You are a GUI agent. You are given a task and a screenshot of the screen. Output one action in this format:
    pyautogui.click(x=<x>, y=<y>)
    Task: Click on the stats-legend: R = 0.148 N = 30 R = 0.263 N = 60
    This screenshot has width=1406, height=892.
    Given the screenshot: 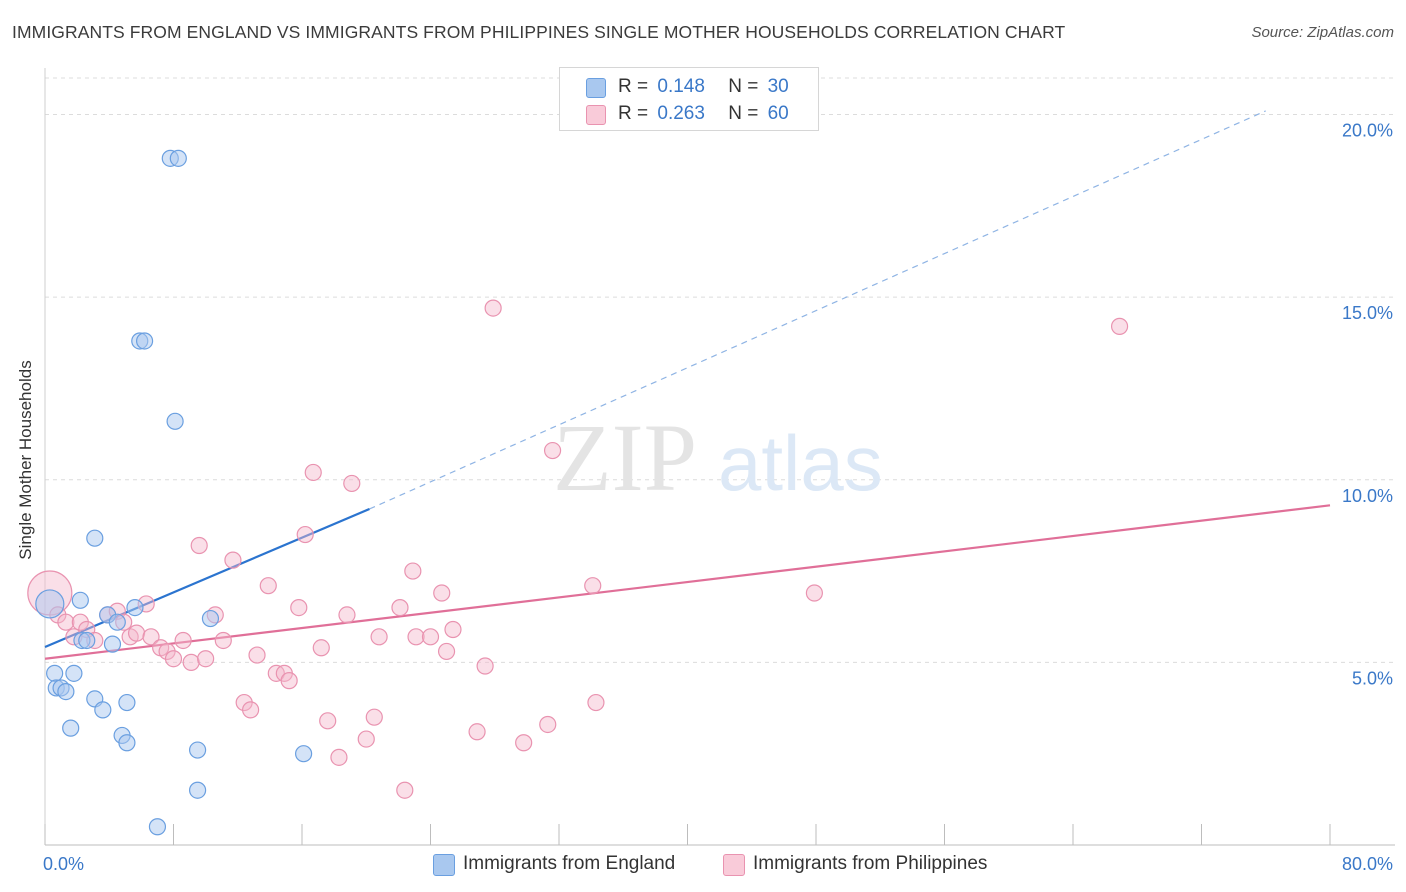 What is the action you would take?
    pyautogui.click(x=689, y=99)
    